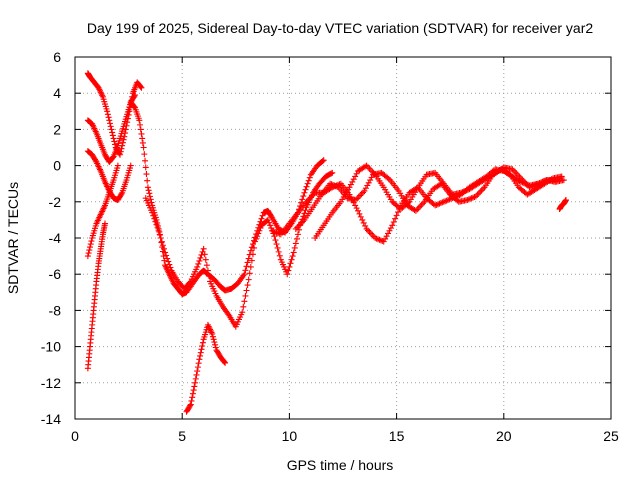 The height and width of the screenshot is (480, 640). Describe the element at coordinates (611, 436) in the screenshot. I see `x-tick-label: 25` at that location.